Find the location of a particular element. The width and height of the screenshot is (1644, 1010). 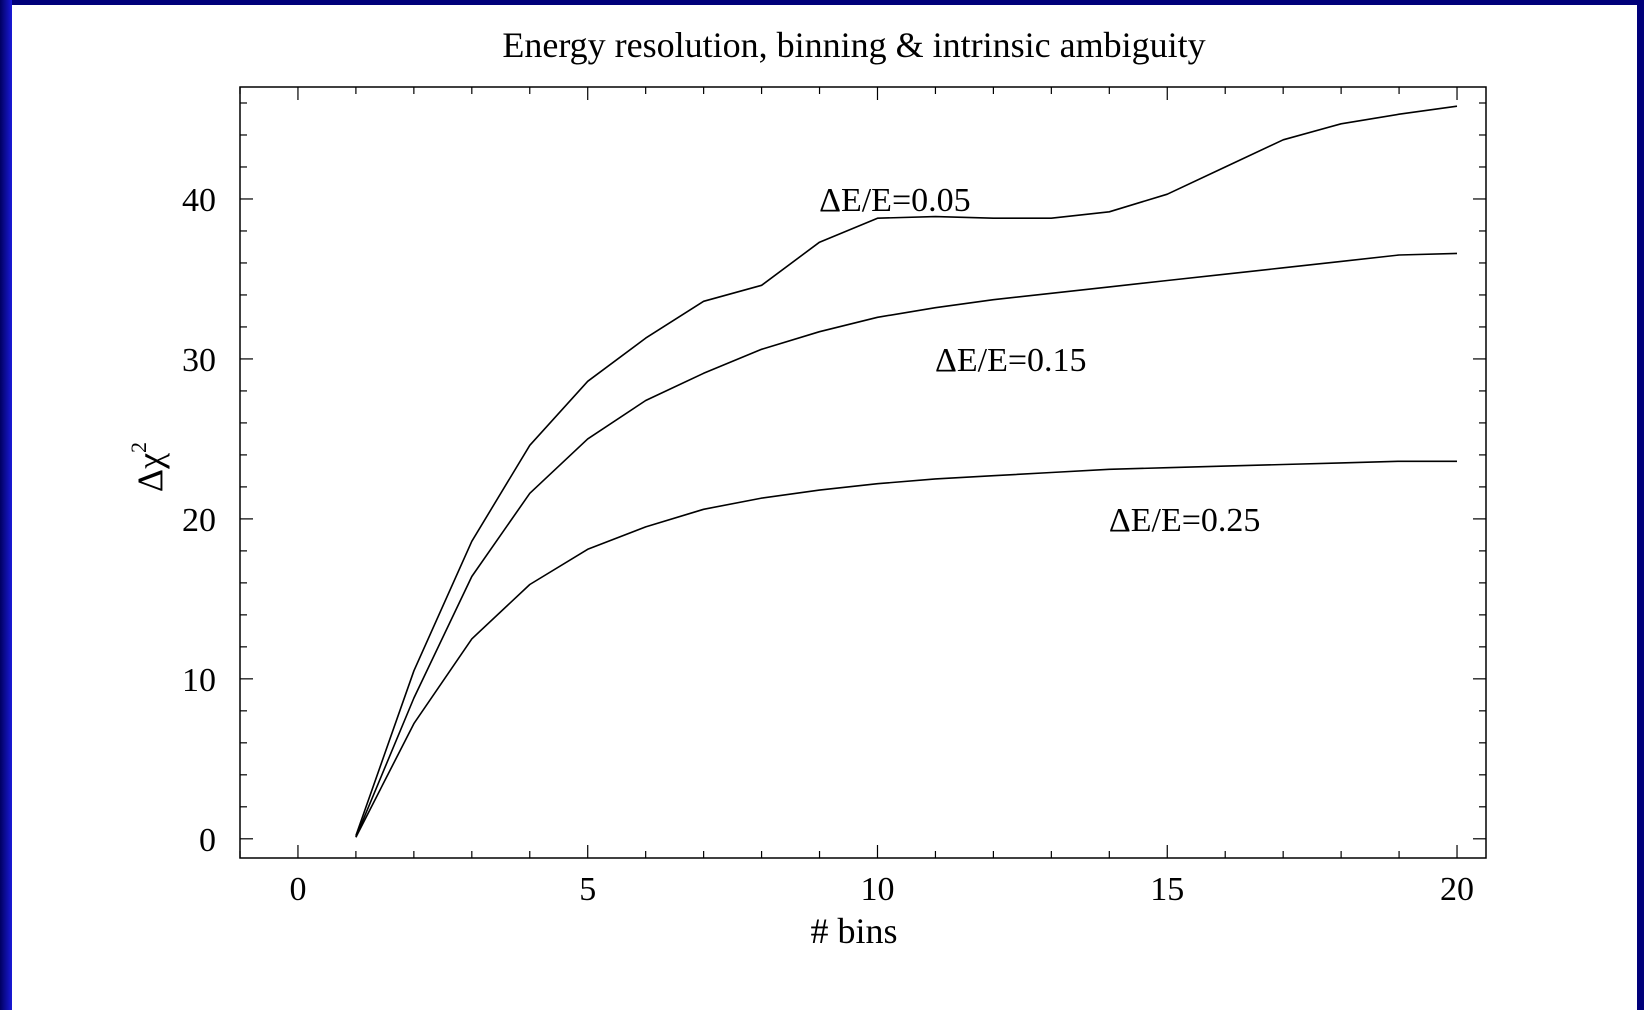

y-axis-label-superscript: 2 is located at coordinates (138, 447).